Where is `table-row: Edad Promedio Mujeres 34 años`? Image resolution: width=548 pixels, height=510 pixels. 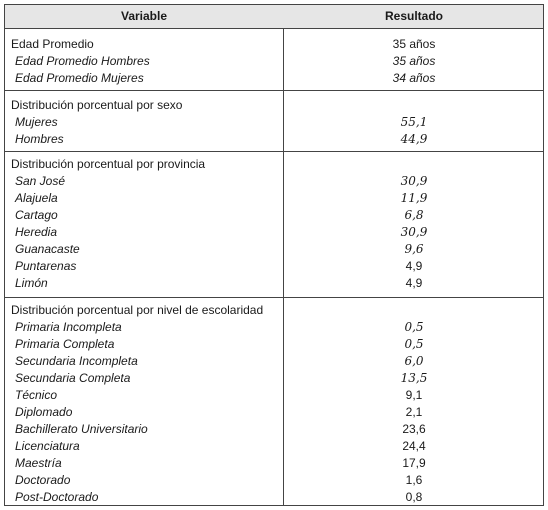 table-row: Edad Promedio Mujeres 34 años is located at coordinates (274, 78).